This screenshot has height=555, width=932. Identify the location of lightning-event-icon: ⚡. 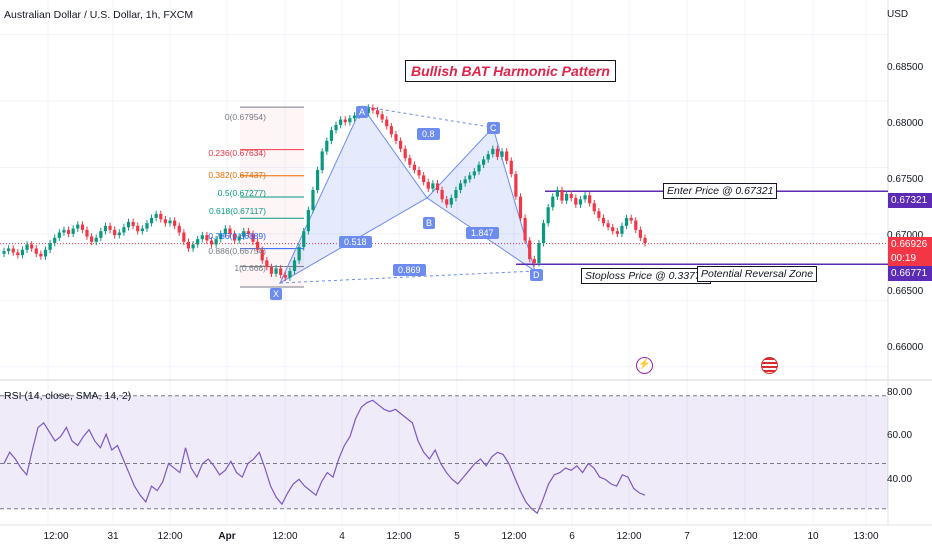
(644, 365).